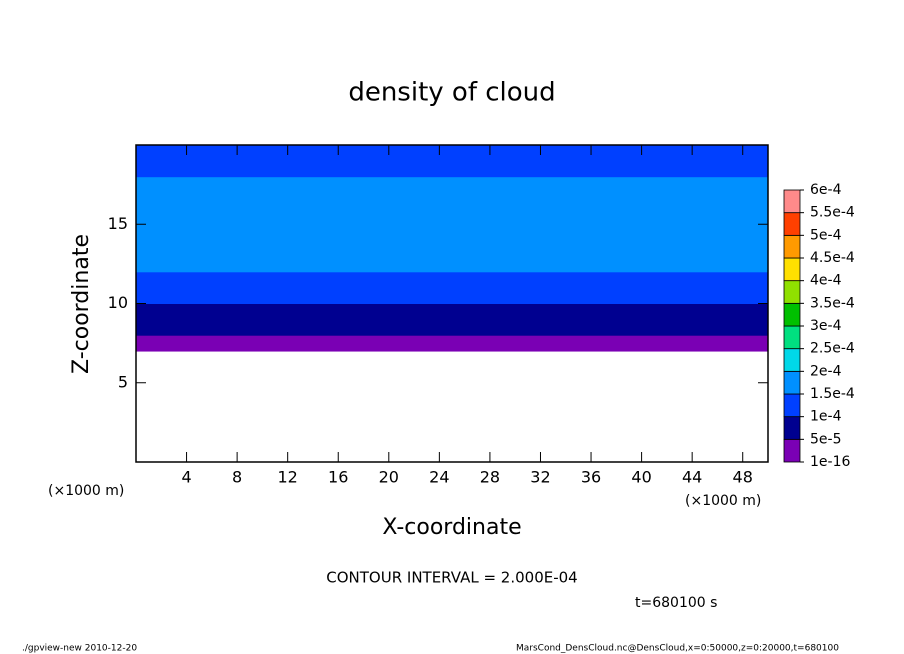 The width and height of the screenshot is (904, 654). I want to click on x-tick-label: 44, so click(692, 477).